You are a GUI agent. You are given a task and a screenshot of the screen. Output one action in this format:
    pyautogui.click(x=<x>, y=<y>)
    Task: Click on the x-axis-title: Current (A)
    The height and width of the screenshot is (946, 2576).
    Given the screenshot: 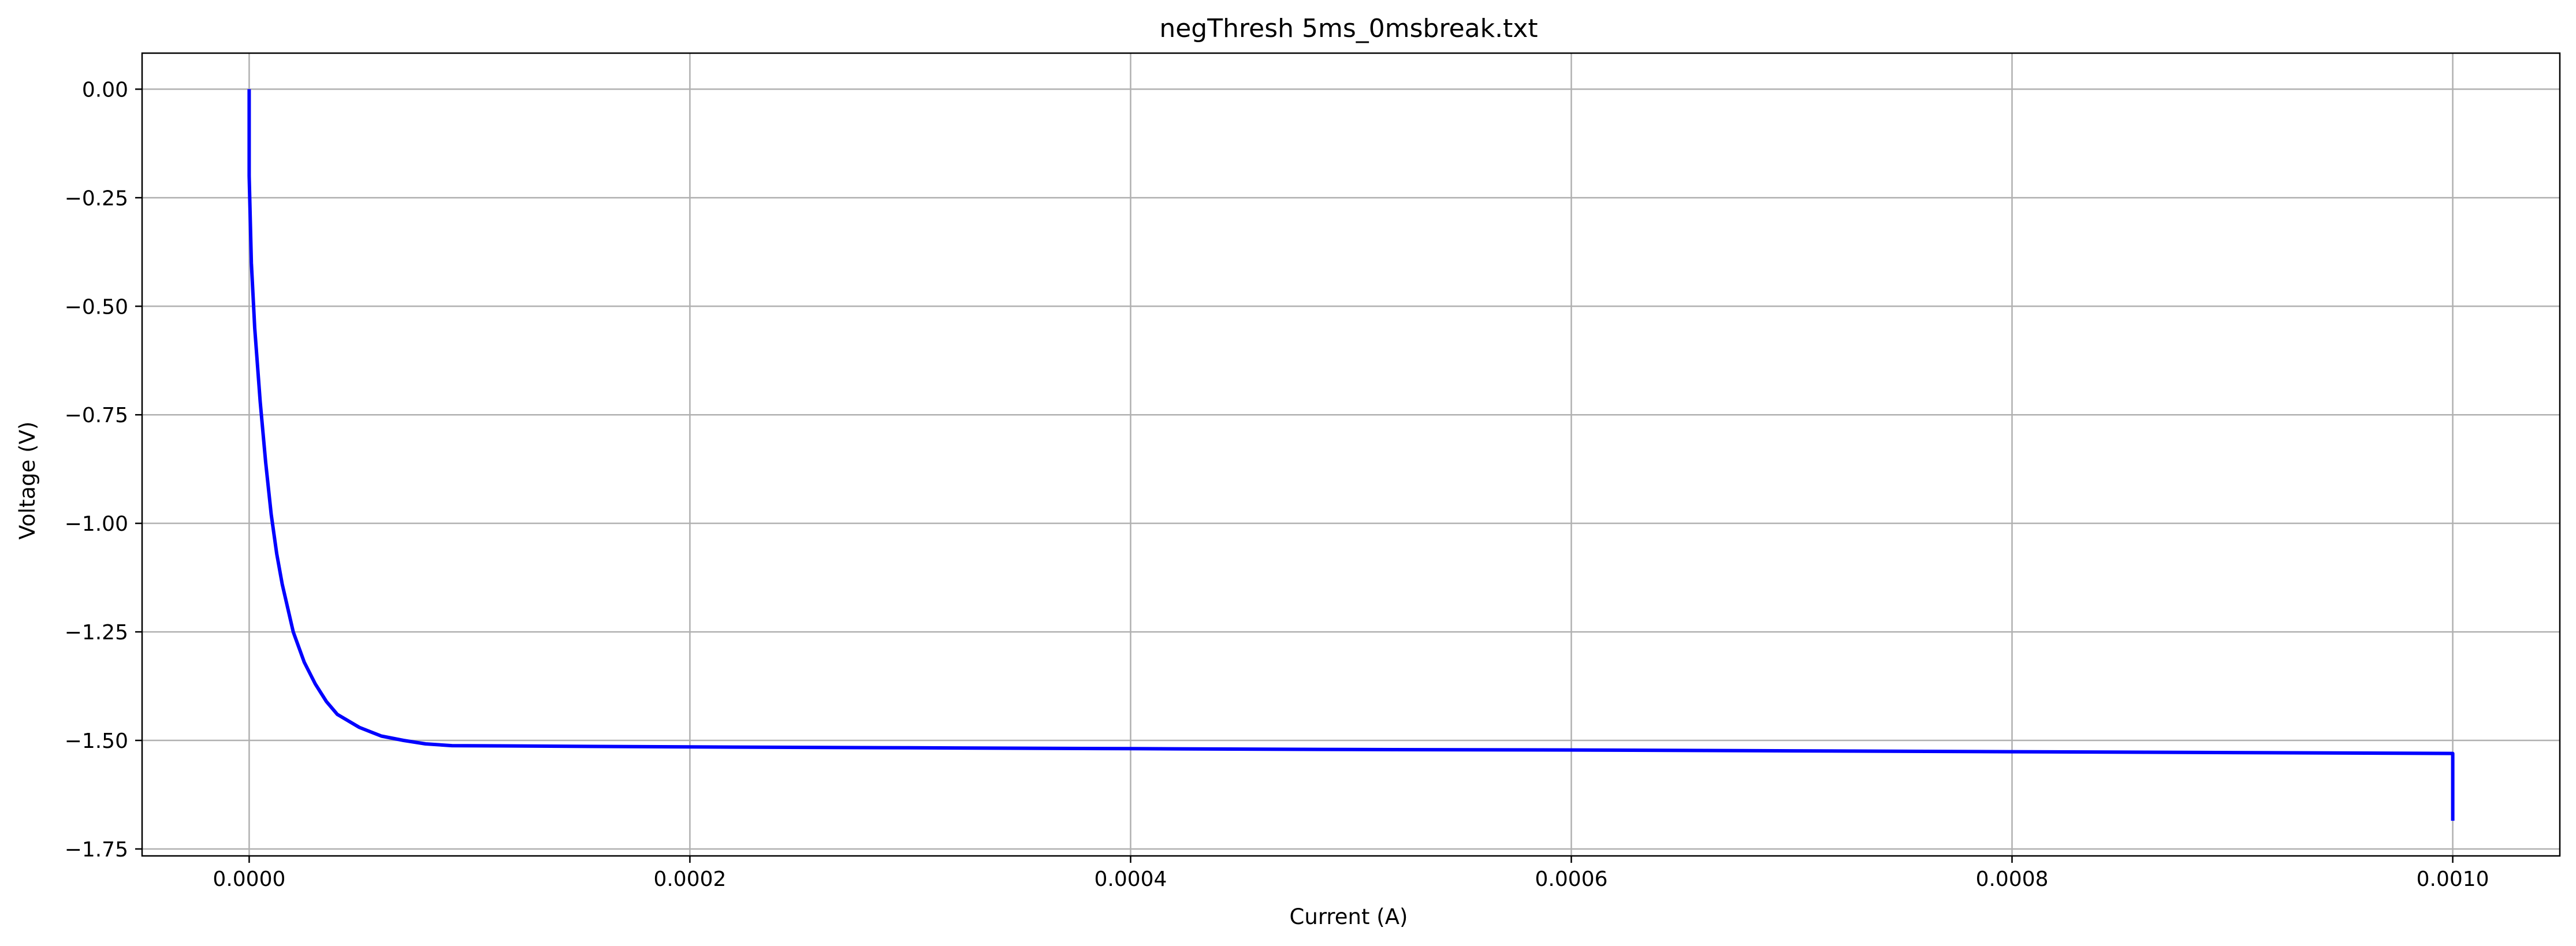 What is the action you would take?
    pyautogui.click(x=1349, y=916)
    